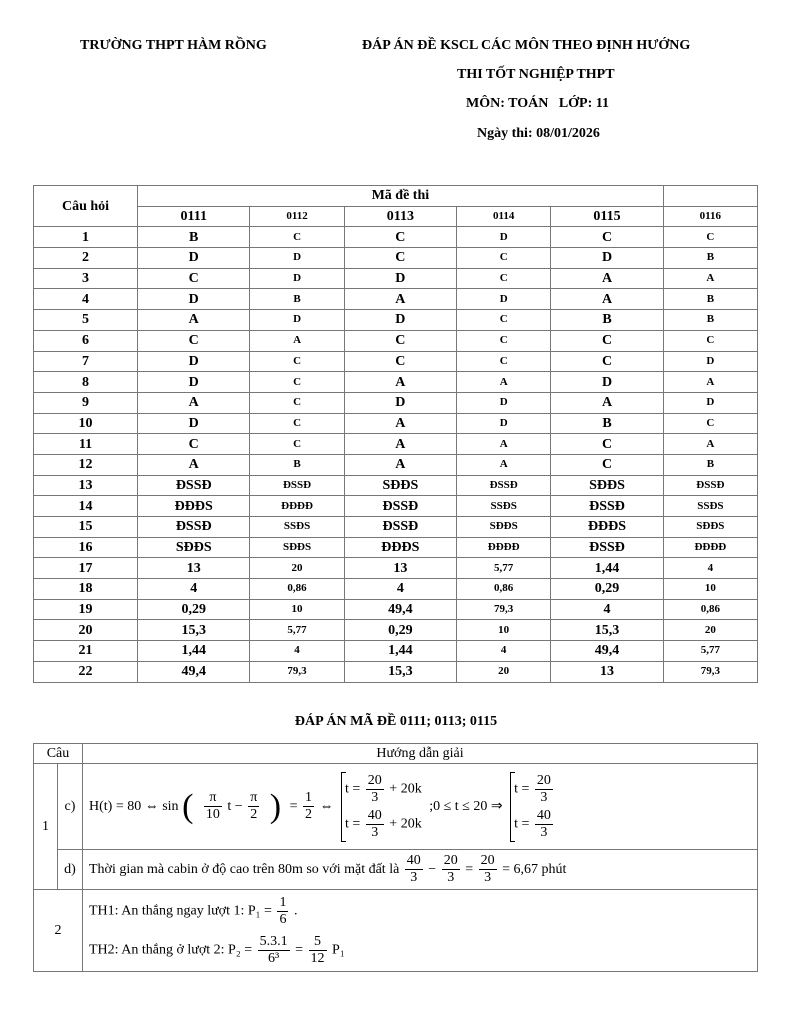 This screenshot has height=1024, width=792. I want to click on answer-cell: 5,77, so click(297, 630).